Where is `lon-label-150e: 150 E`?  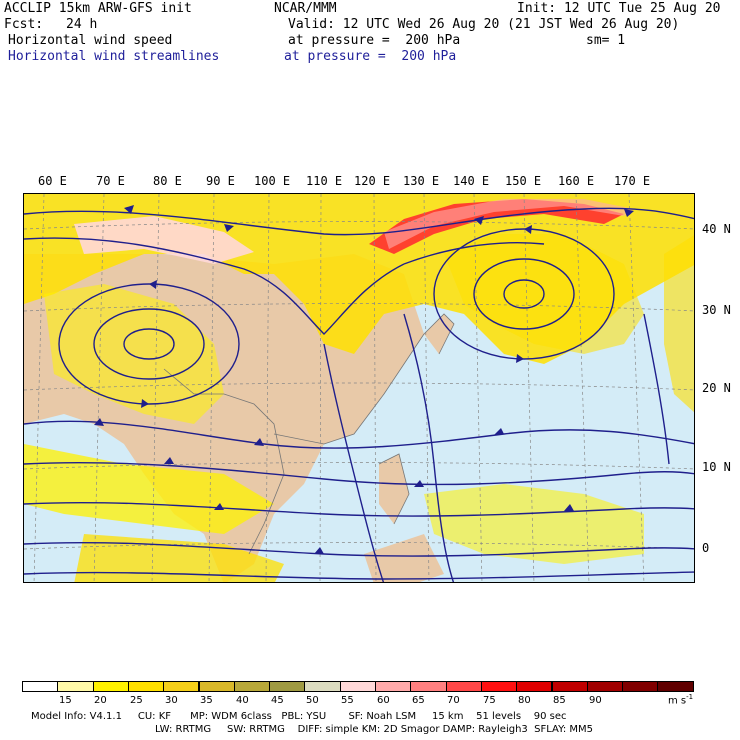 lon-label-150e: 150 E is located at coordinates (523, 181).